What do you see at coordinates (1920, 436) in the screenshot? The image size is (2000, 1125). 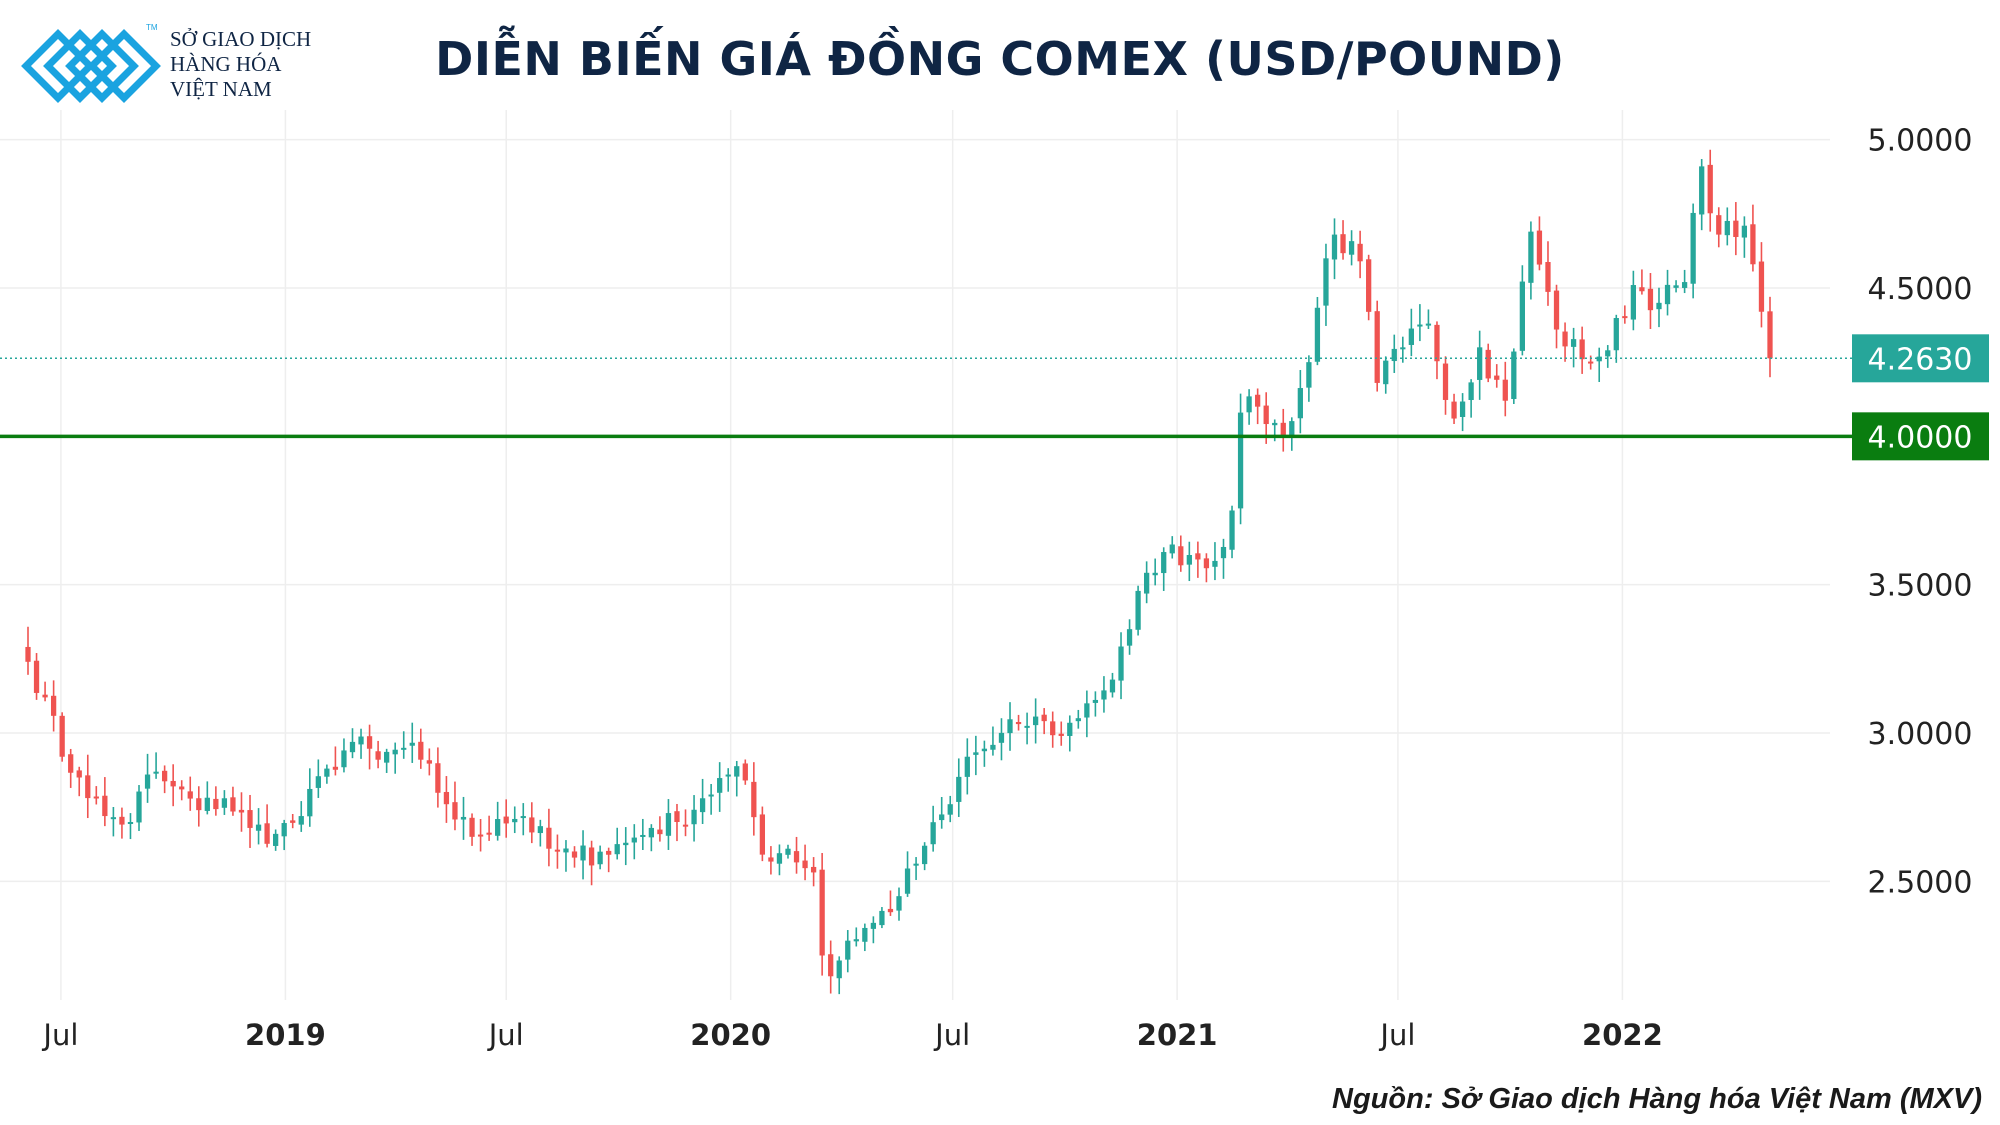 I see `support-tag` at bounding box center [1920, 436].